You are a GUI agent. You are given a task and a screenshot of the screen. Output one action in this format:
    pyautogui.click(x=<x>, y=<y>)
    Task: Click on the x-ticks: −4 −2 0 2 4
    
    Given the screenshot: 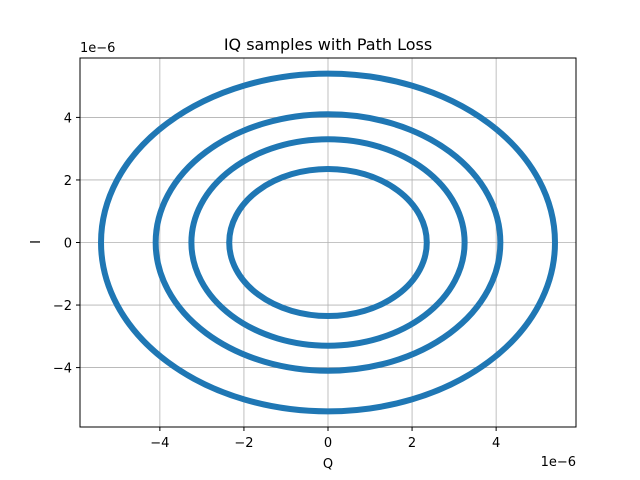 What is the action you would take?
    pyautogui.click(x=325, y=439)
    